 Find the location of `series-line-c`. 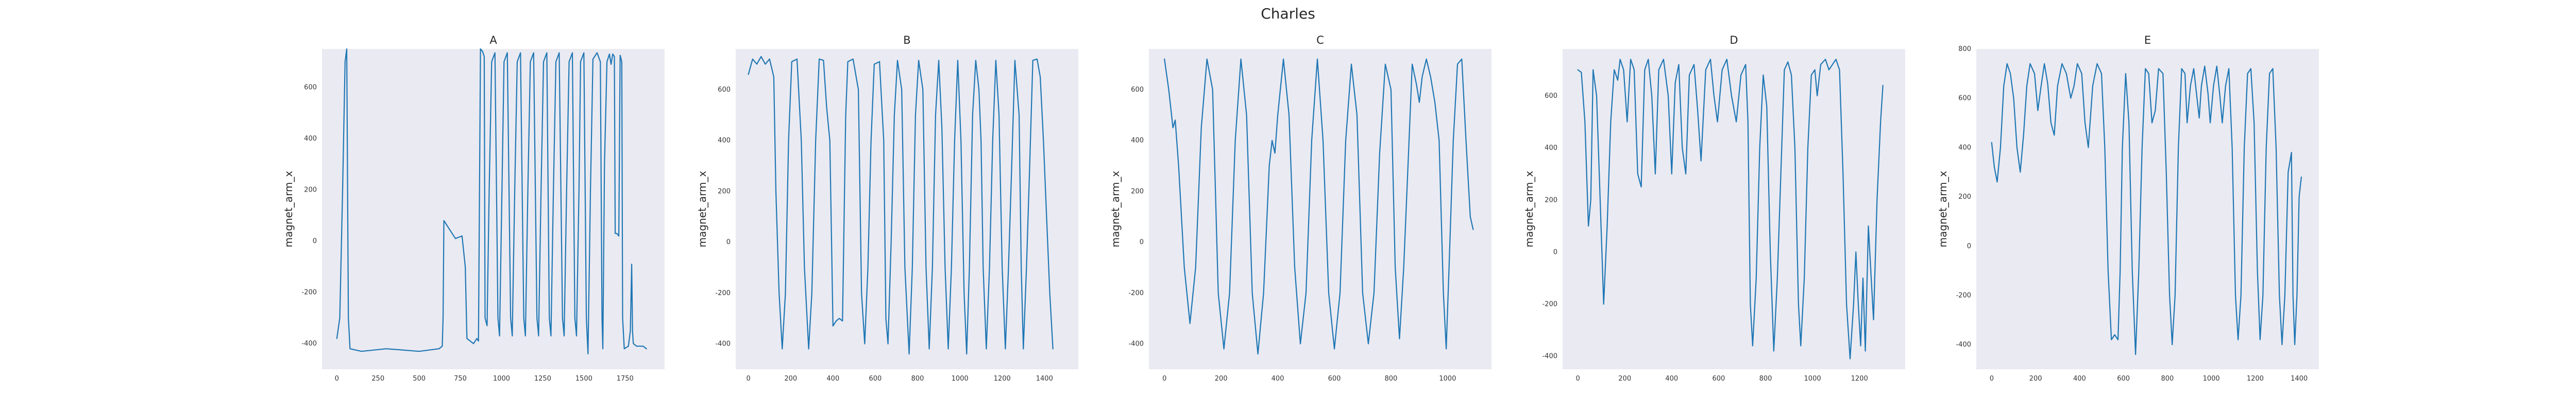

series-line-c is located at coordinates (1319, 206).